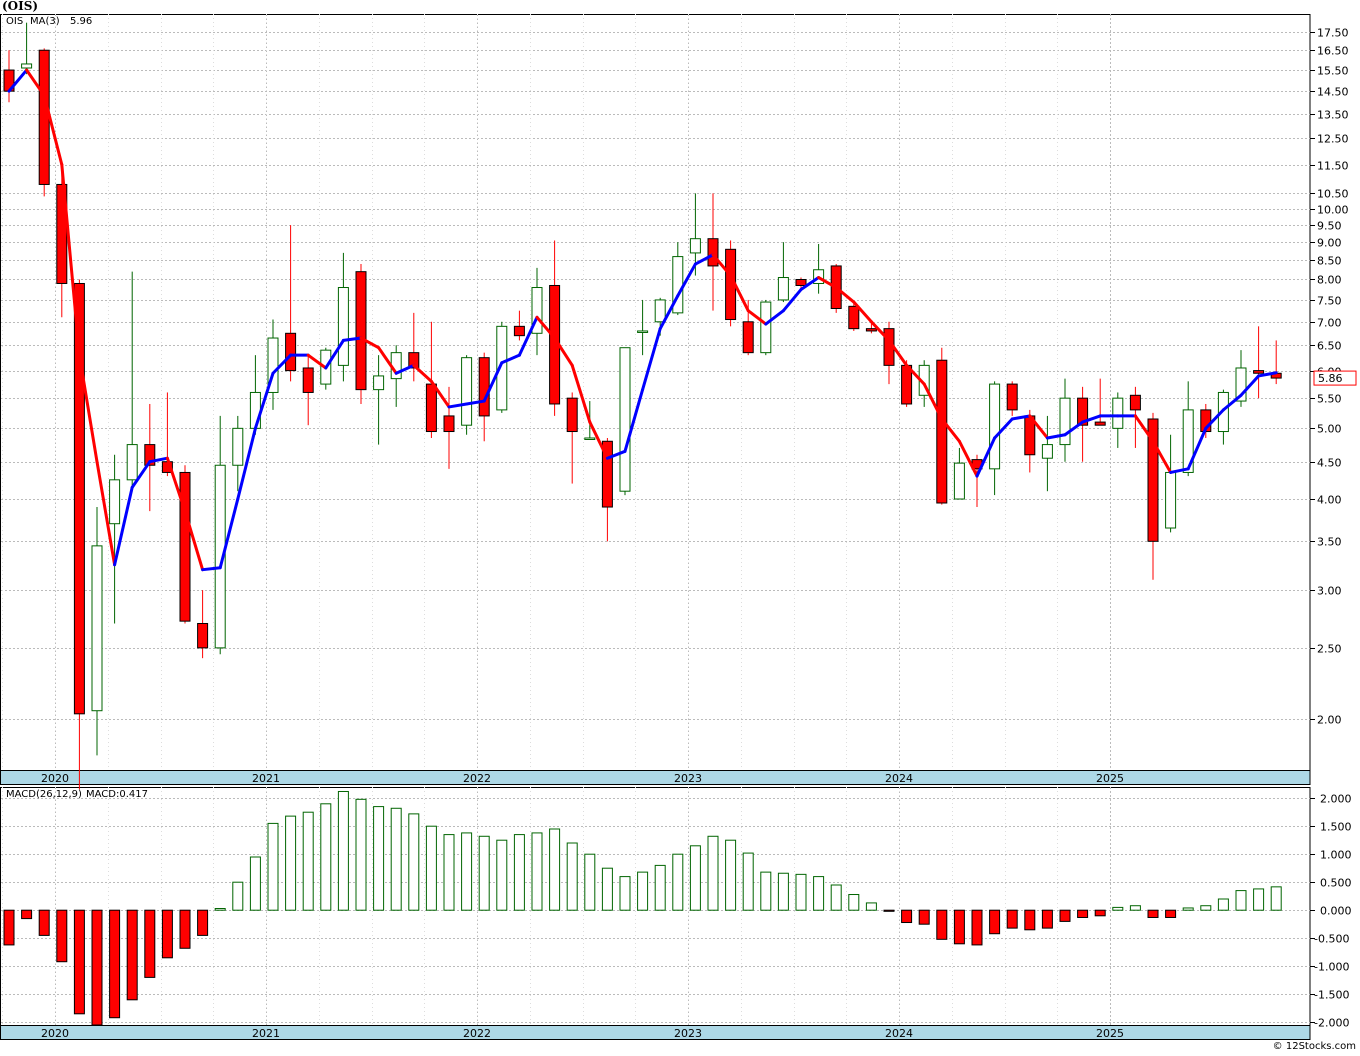 This screenshot has width=1360, height=1056. What do you see at coordinates (1329, 591) in the screenshot?
I see `price-tick-label: 3.00` at bounding box center [1329, 591].